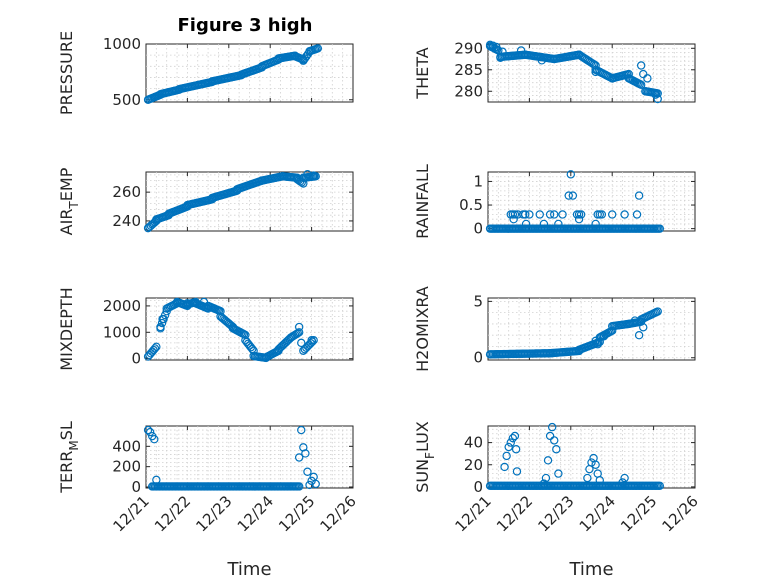 The height and width of the screenshot is (583, 778). I want to click on figure-title-group: Figure 3 high, so click(245, 25).